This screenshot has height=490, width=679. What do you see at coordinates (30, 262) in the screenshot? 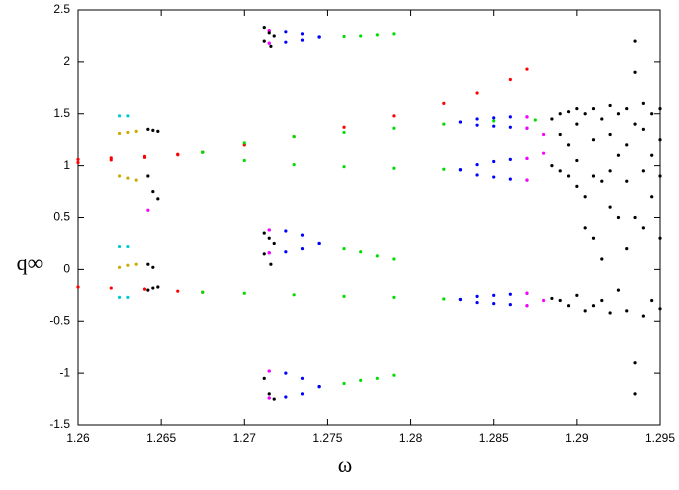
I see `y-axis-label: q∞` at bounding box center [30, 262].